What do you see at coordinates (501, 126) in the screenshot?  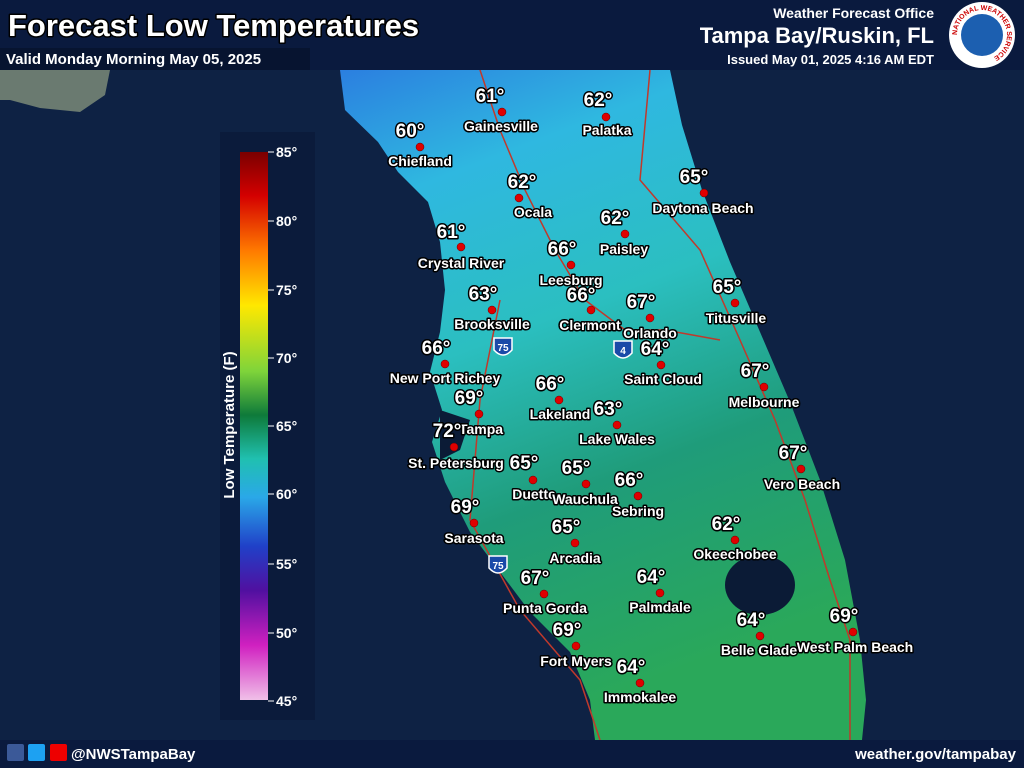 I see `city-name: Gainesville` at bounding box center [501, 126].